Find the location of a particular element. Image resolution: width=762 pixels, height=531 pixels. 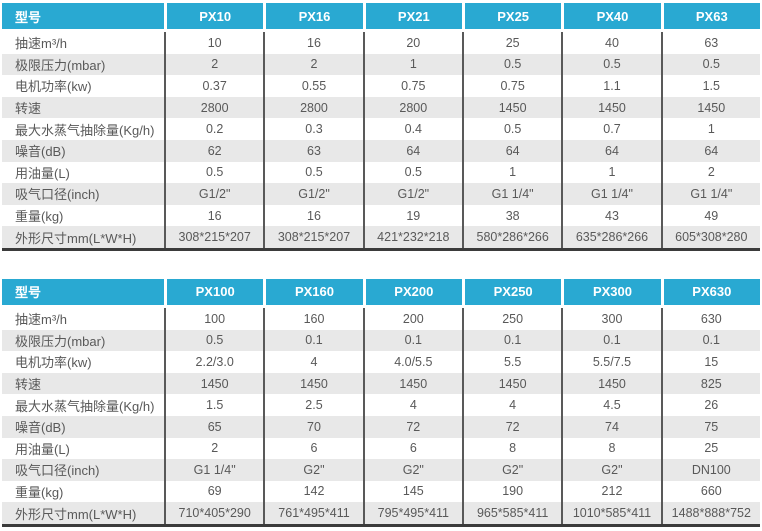

cell-value: 0.4 is located at coordinates (412, 129).